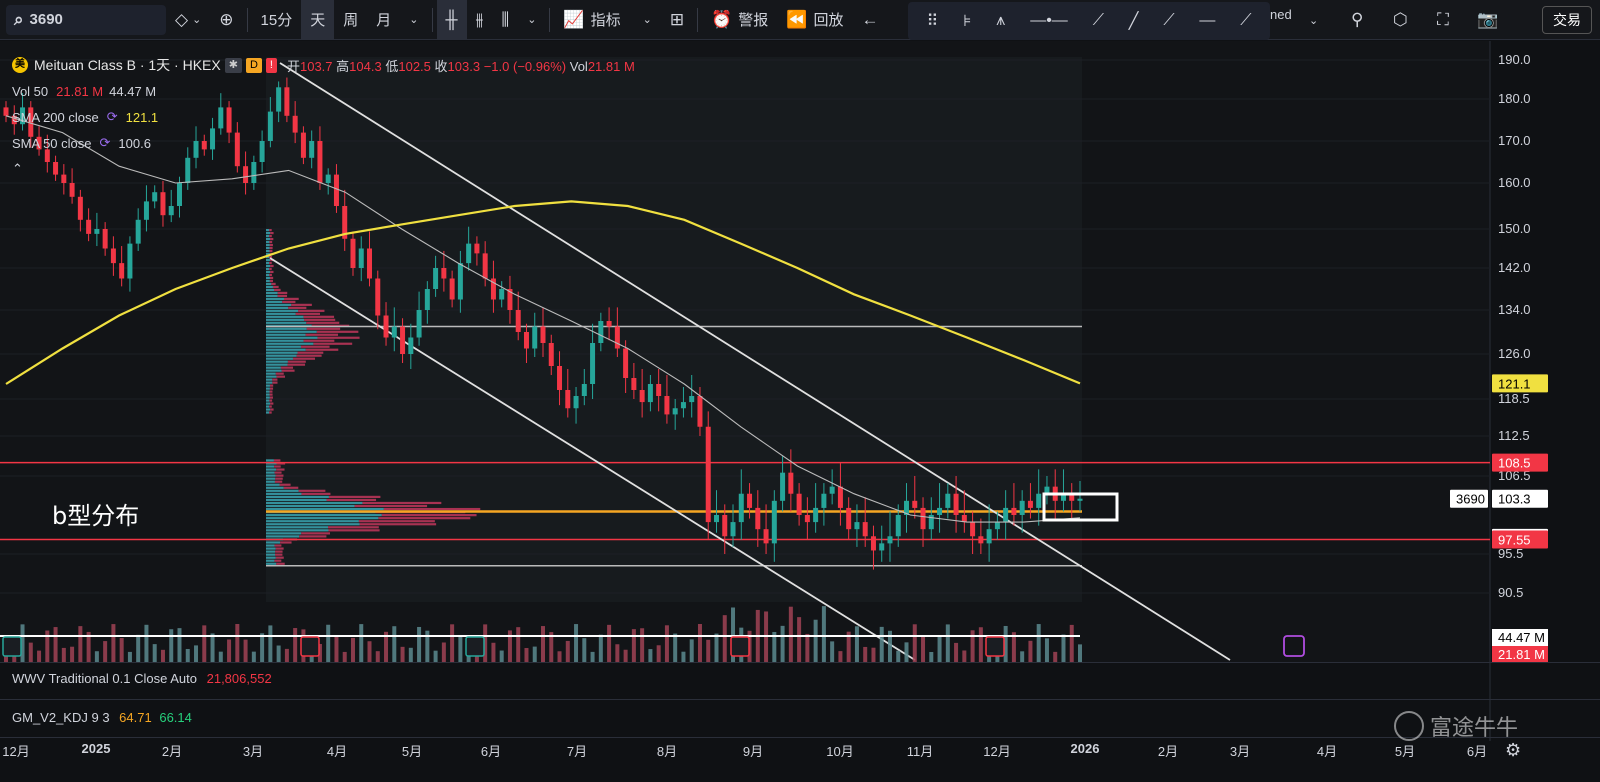 This screenshot has width=1600, height=782. I want to click on price-tick-label: 170.0, so click(1514, 140).